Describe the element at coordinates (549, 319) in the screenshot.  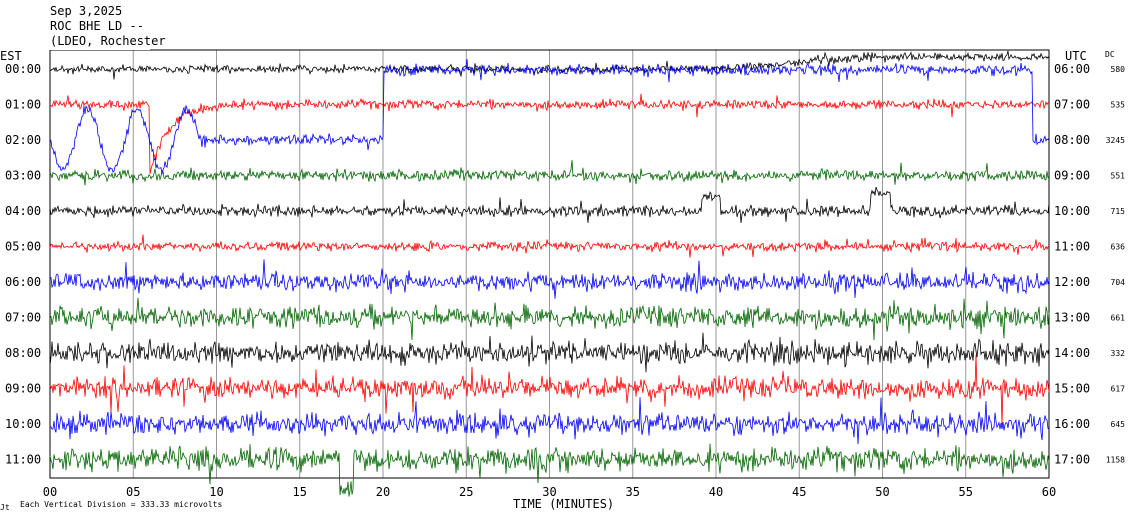
I see `trace-07:00` at that location.